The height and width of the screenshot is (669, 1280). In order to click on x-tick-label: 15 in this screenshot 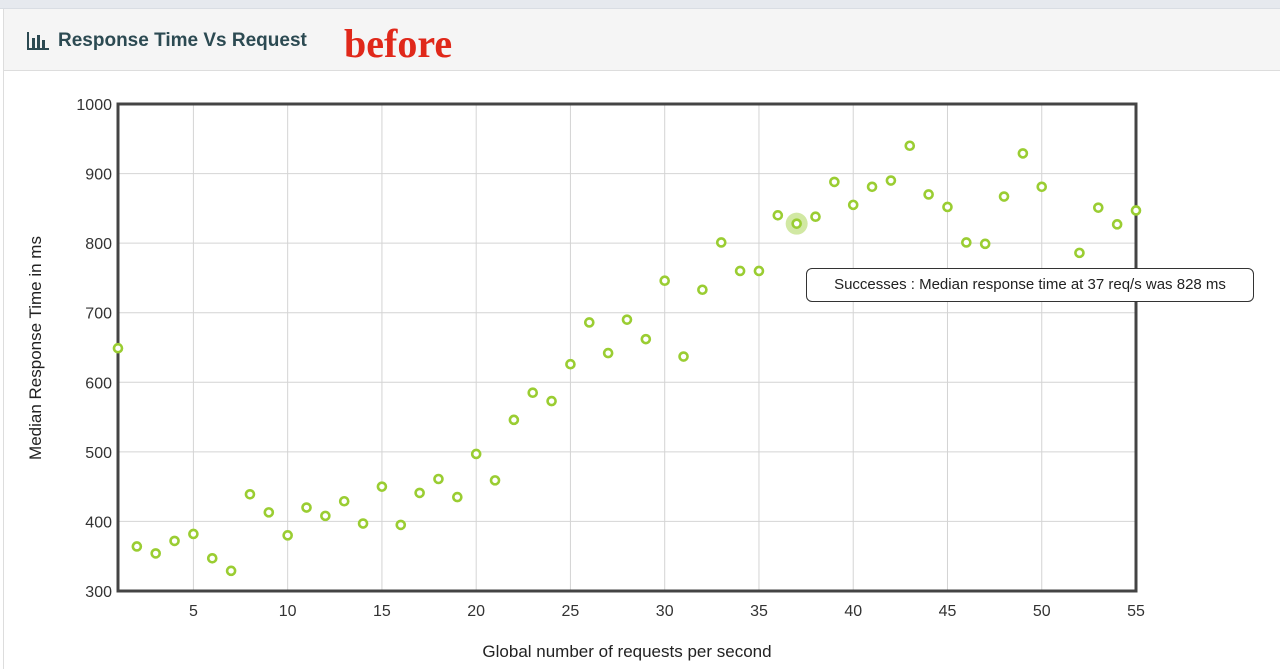, I will do `click(382, 611)`.